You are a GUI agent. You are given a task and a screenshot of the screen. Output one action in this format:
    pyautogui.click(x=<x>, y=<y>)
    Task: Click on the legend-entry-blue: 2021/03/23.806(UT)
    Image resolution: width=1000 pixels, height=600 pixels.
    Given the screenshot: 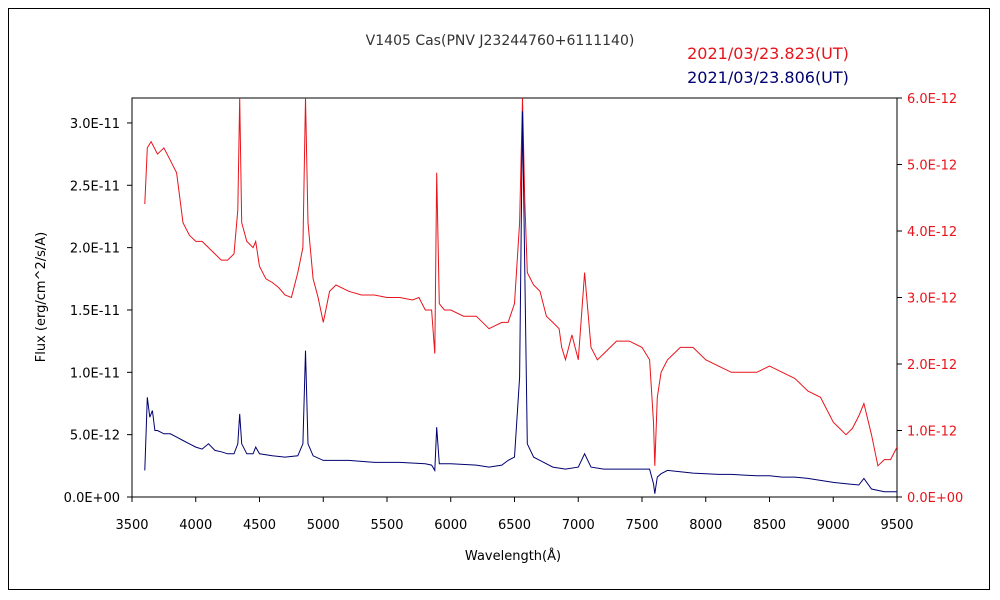 What is the action you would take?
    pyautogui.click(x=768, y=77)
    